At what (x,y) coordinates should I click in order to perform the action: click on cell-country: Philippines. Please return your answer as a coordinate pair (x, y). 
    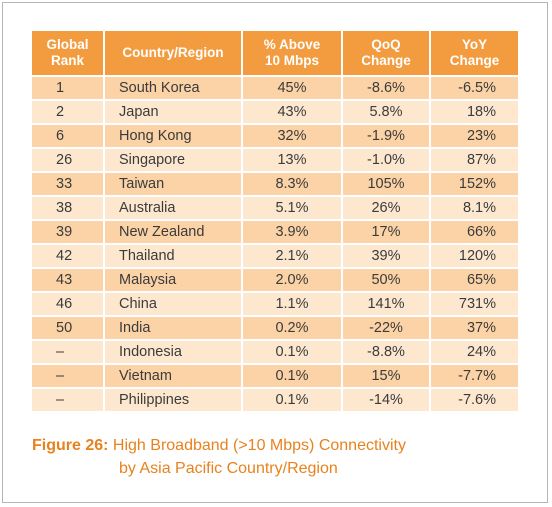
    Looking at the image, I should click on (173, 400).